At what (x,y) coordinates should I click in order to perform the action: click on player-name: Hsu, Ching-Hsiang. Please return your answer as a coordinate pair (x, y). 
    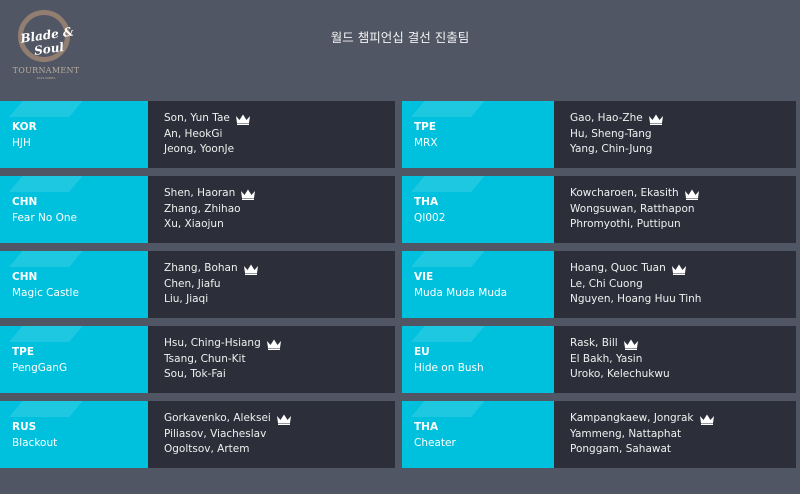
    Looking at the image, I should click on (279, 344).